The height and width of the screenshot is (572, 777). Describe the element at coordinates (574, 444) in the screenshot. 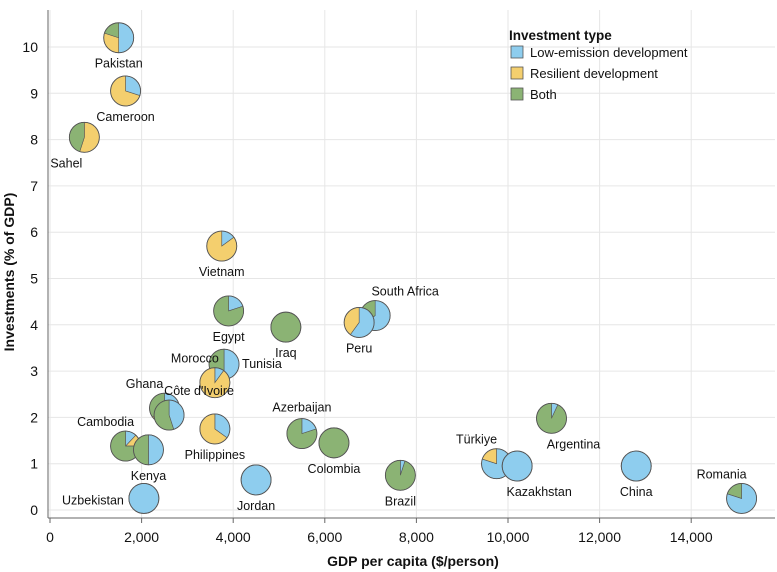

I see `label-argentina: Argentina` at that location.